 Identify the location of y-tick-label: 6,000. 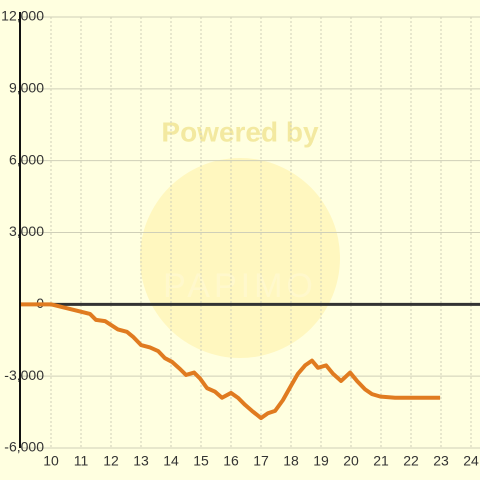
(26, 159).